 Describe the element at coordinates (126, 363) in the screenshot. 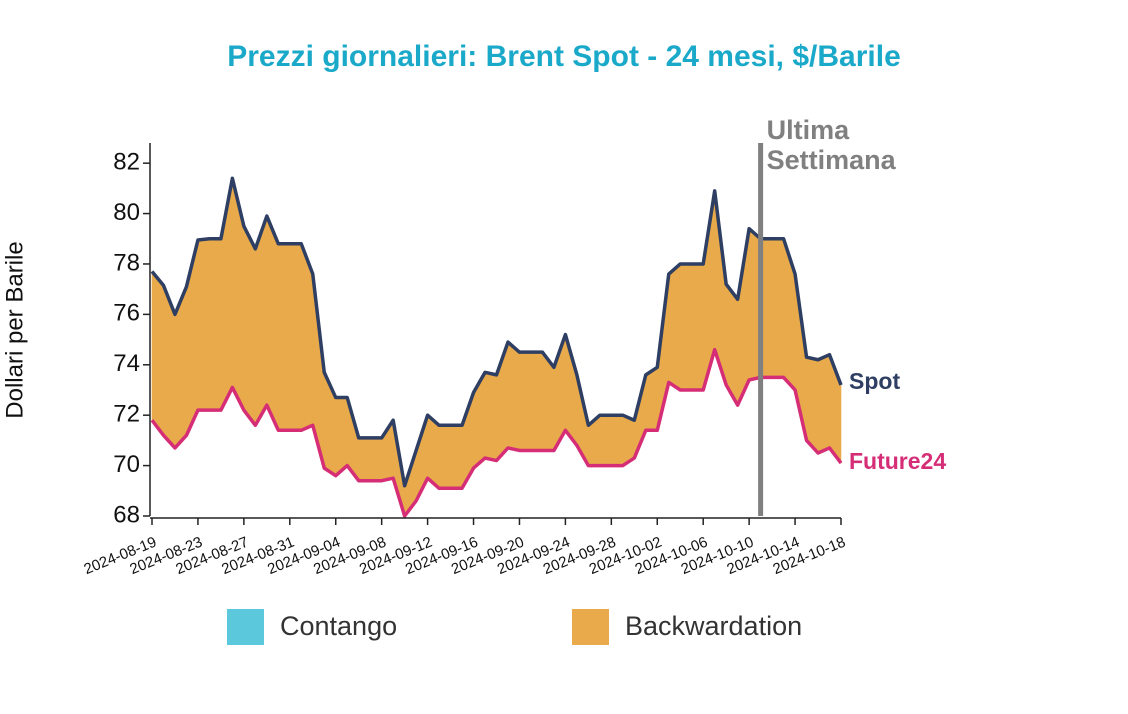

I see `y-tick-label: 74` at that location.